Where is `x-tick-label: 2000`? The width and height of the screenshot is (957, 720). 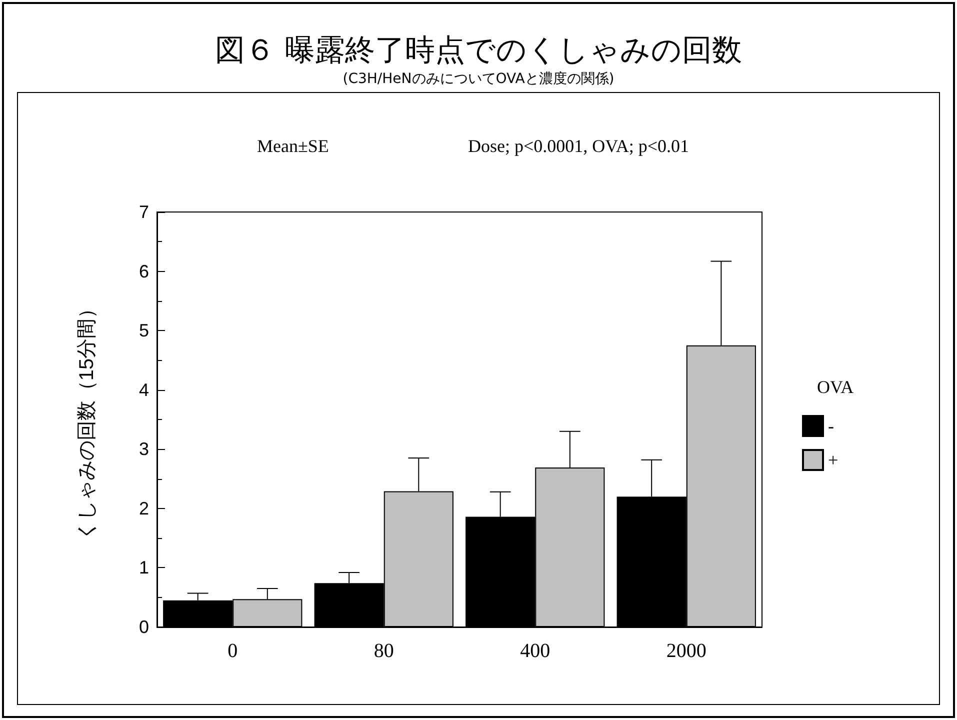 x-tick-label: 2000 is located at coordinates (686, 651).